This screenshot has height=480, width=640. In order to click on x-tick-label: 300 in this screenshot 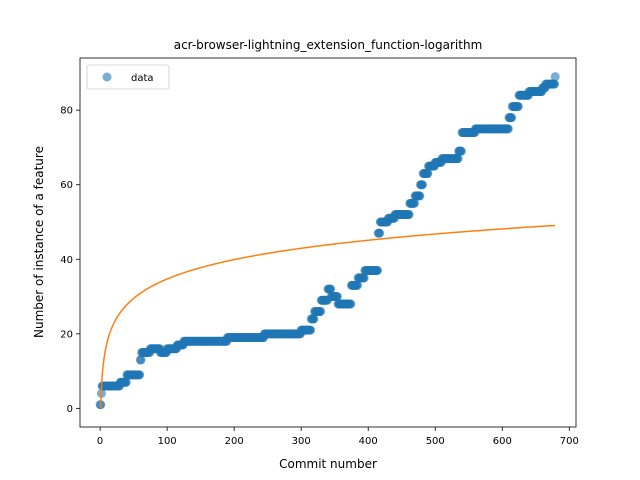, I will do `click(301, 441)`.